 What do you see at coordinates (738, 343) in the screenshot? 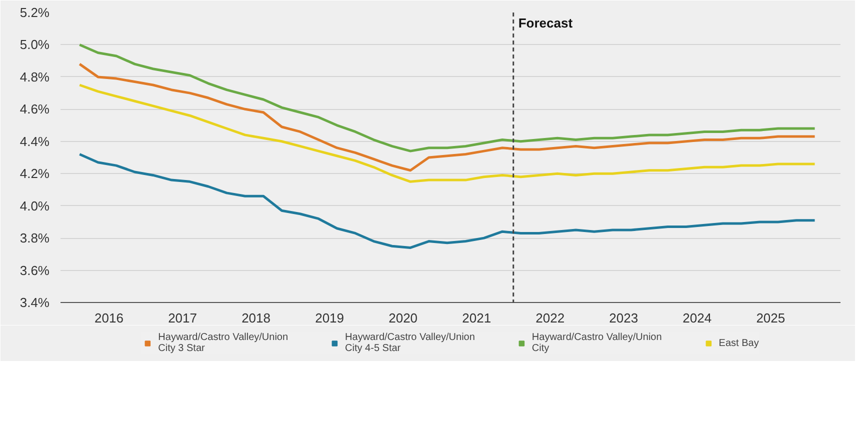
I see `legend-label: East Bay` at bounding box center [738, 343].